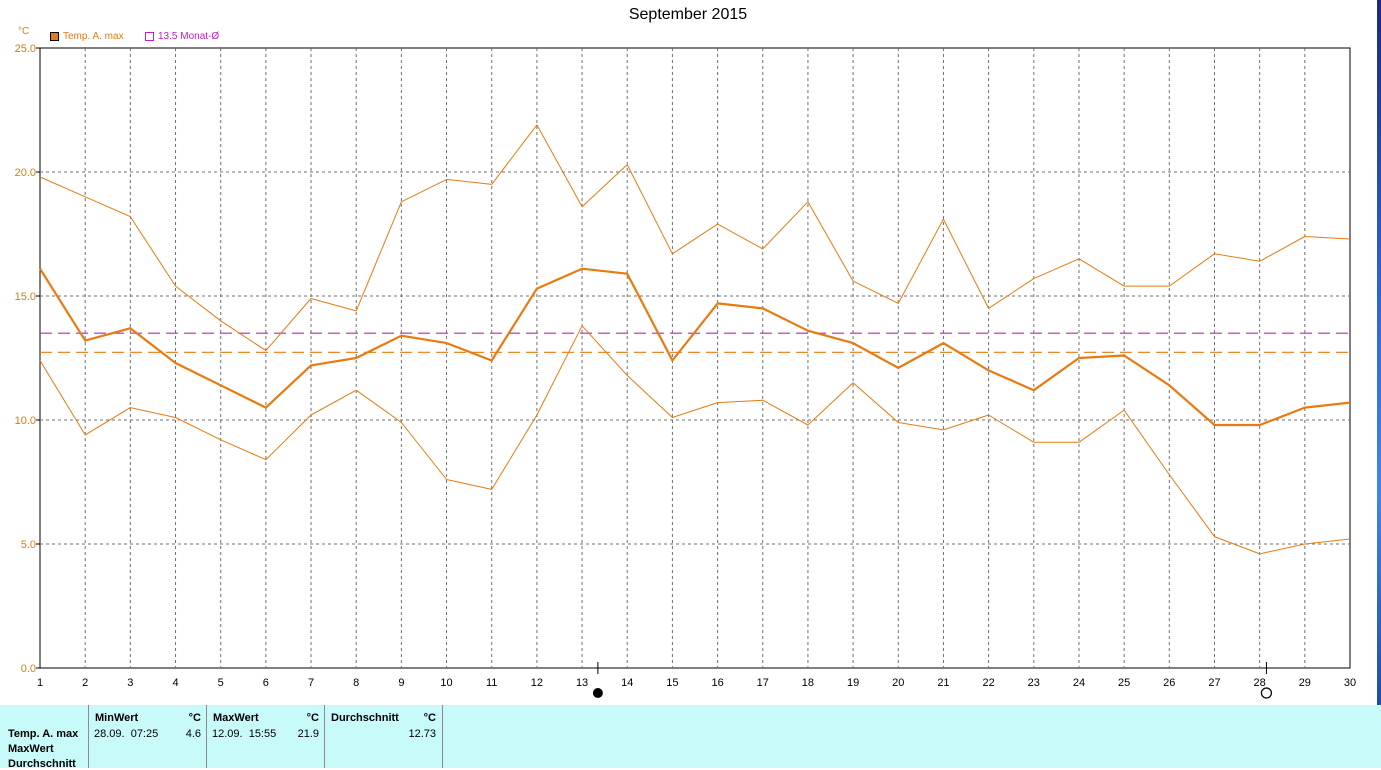  I want to click on x-tick-label: 4, so click(175, 683).